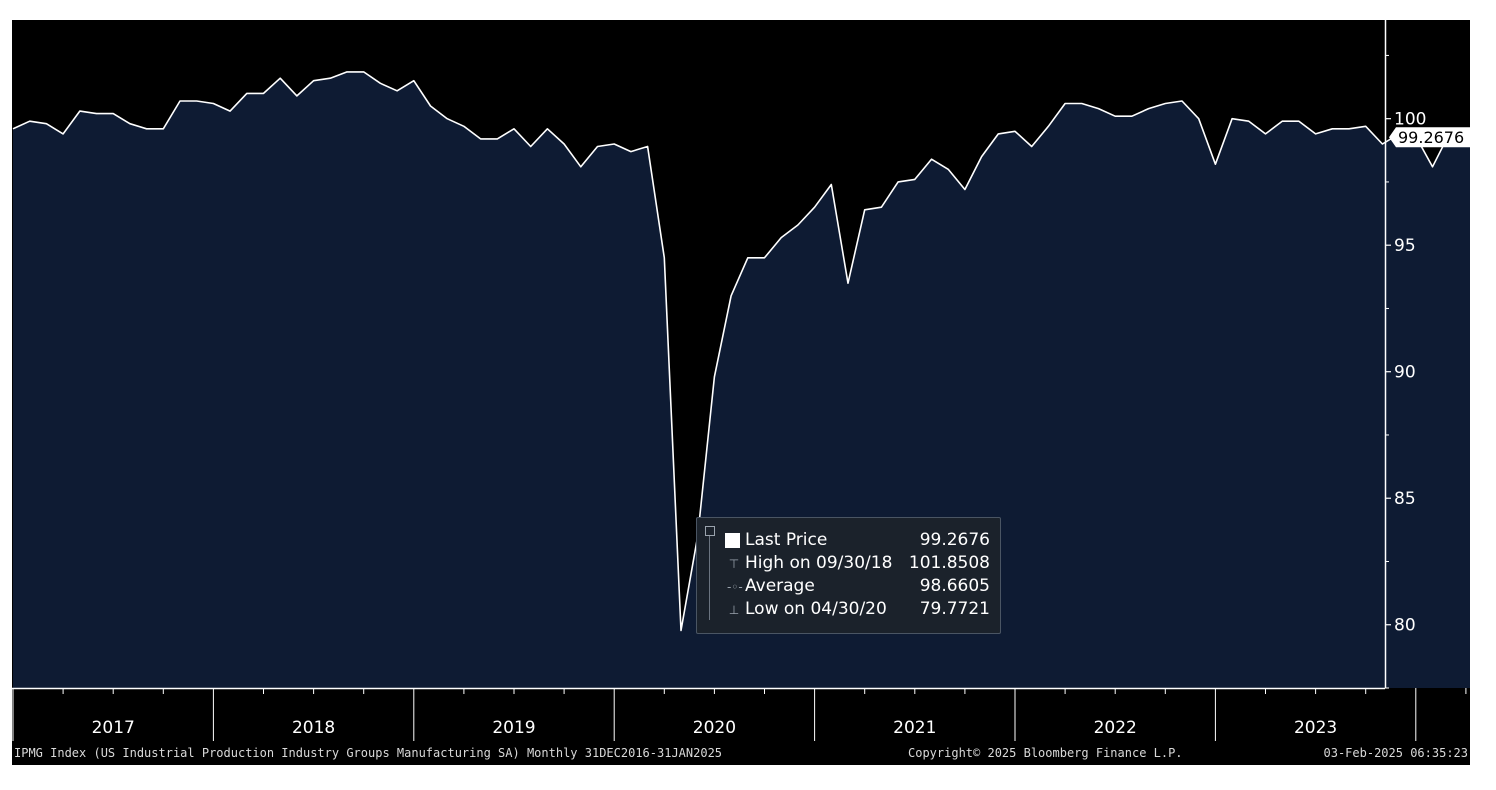  I want to click on legend-row-high: ⊤ High on 09/30/18 101.8508, so click(848, 564).